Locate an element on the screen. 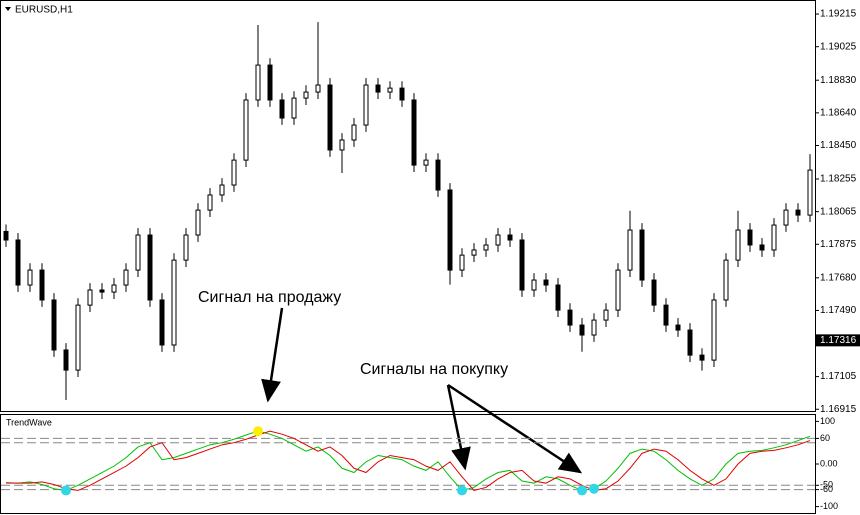 The image size is (860, 515). y-tick-label: 1.19025 is located at coordinates (838, 46).